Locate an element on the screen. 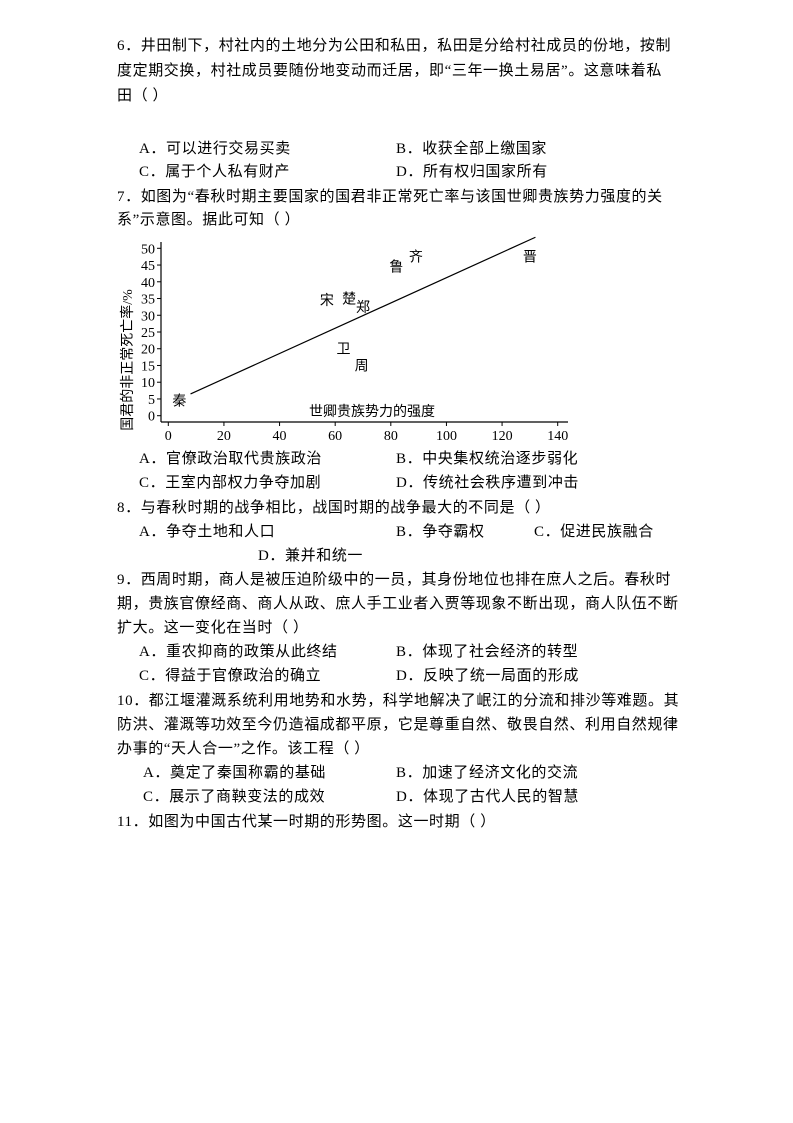 This screenshot has height=1123, width=793. q7-option-b: B．中央集权统治逐步弱化 is located at coordinates (487, 459).